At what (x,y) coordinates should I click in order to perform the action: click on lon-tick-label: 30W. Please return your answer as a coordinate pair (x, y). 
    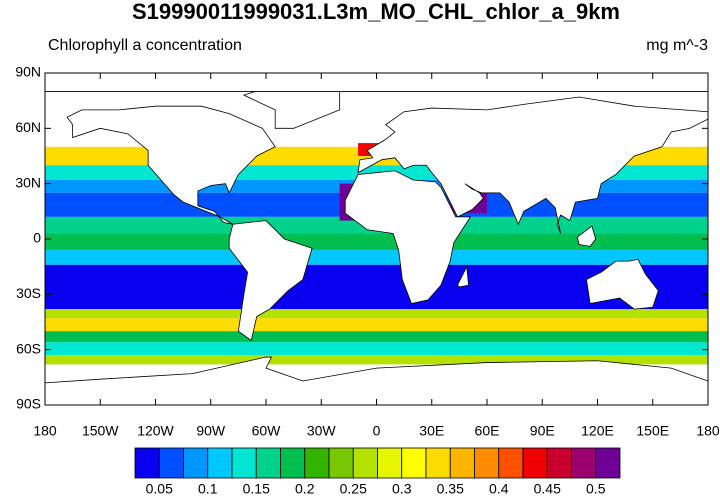
    Looking at the image, I should click on (322, 431).